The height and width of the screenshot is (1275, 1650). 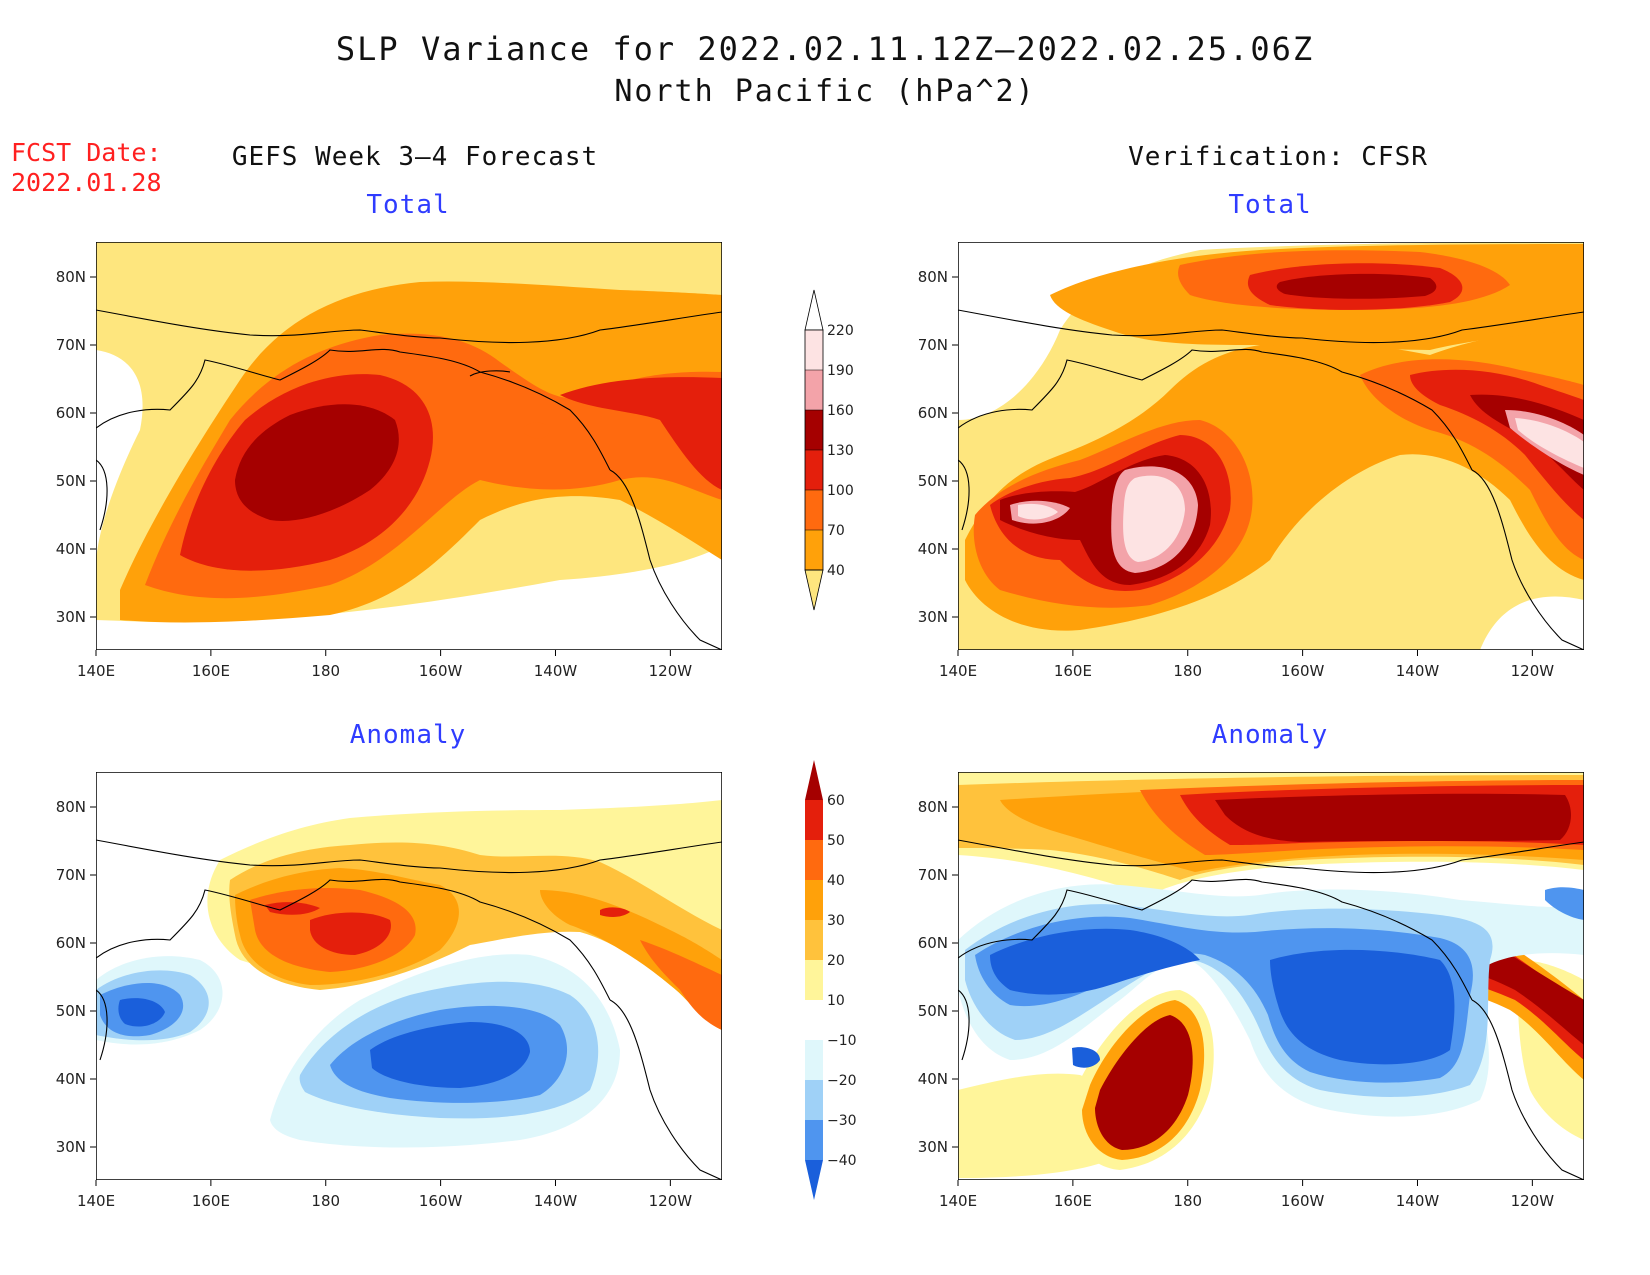 What do you see at coordinates (1270, 735) in the screenshot?
I see `panel-title-verification-anomaly: Anomaly` at bounding box center [1270, 735].